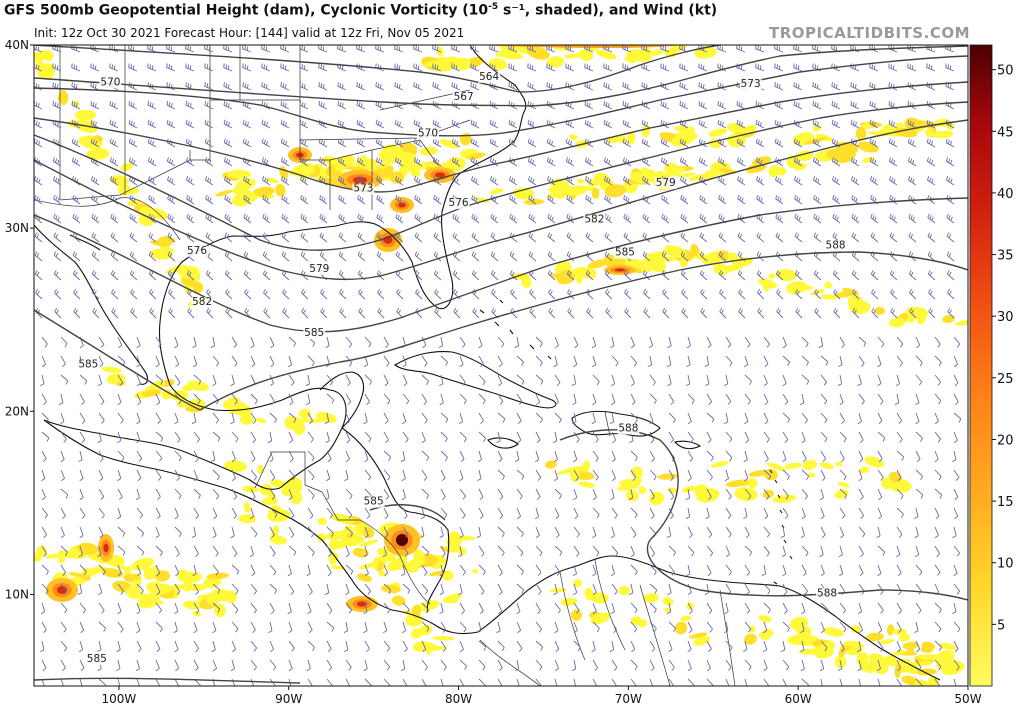 Image resolution: width=1024 pixels, height=706 pixels. What do you see at coordinates (106, 548) in the screenshot?
I see `vorticity-core` at bounding box center [106, 548].